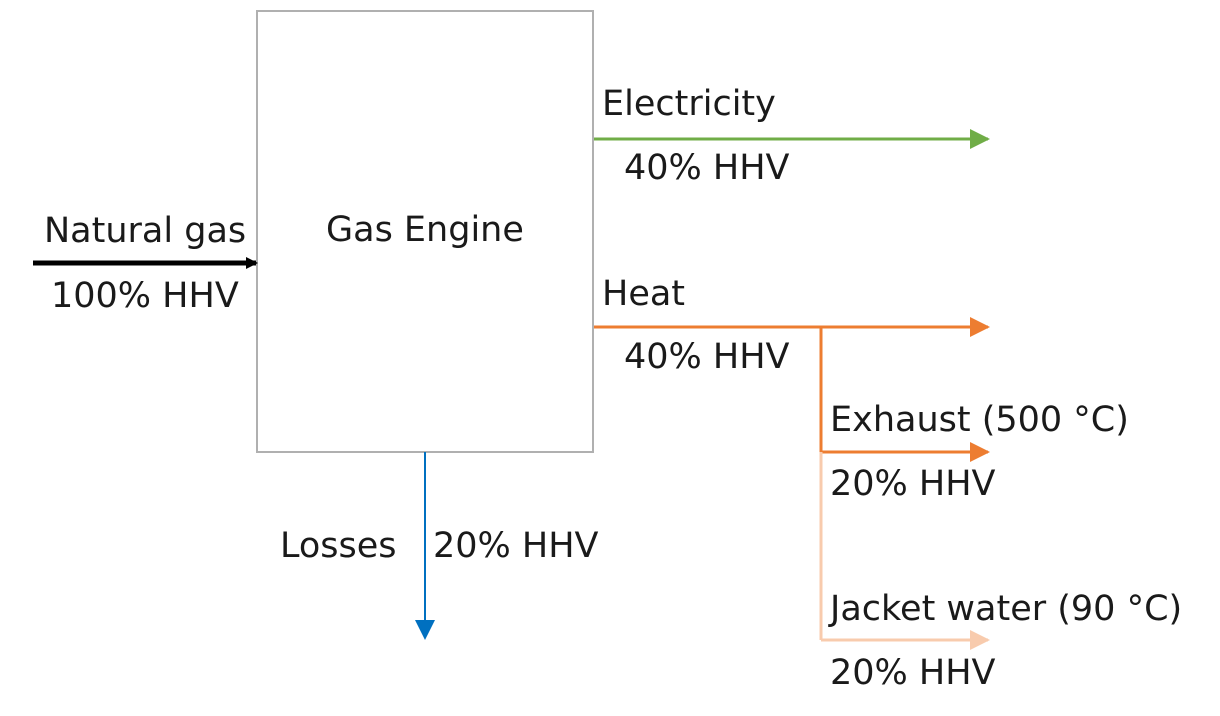 This screenshot has height=716, width=1220. I want to click on electricity-label: Electricity, so click(689, 104).